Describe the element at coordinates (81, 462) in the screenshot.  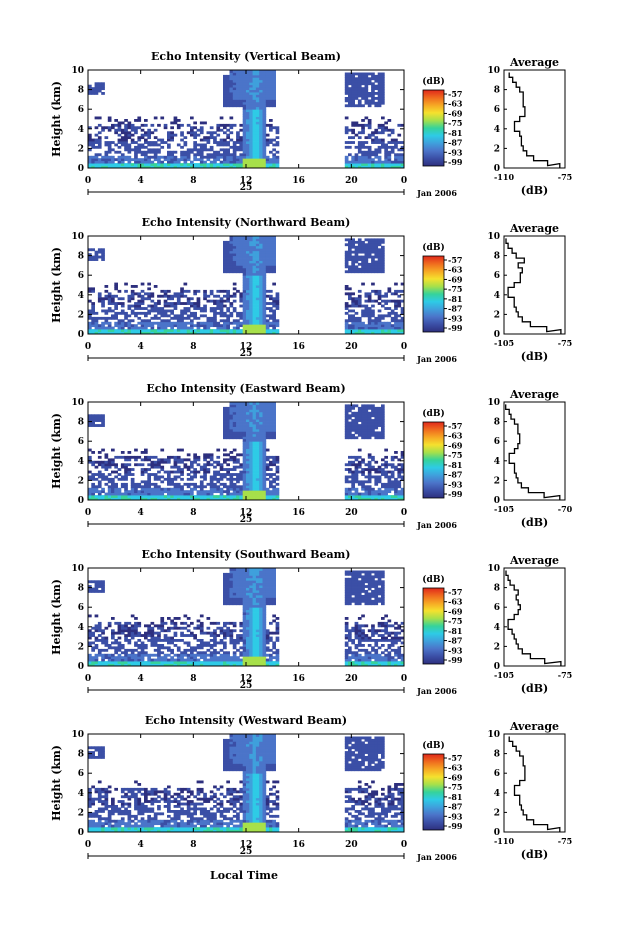
I see `y-tick-label: 4` at that location.